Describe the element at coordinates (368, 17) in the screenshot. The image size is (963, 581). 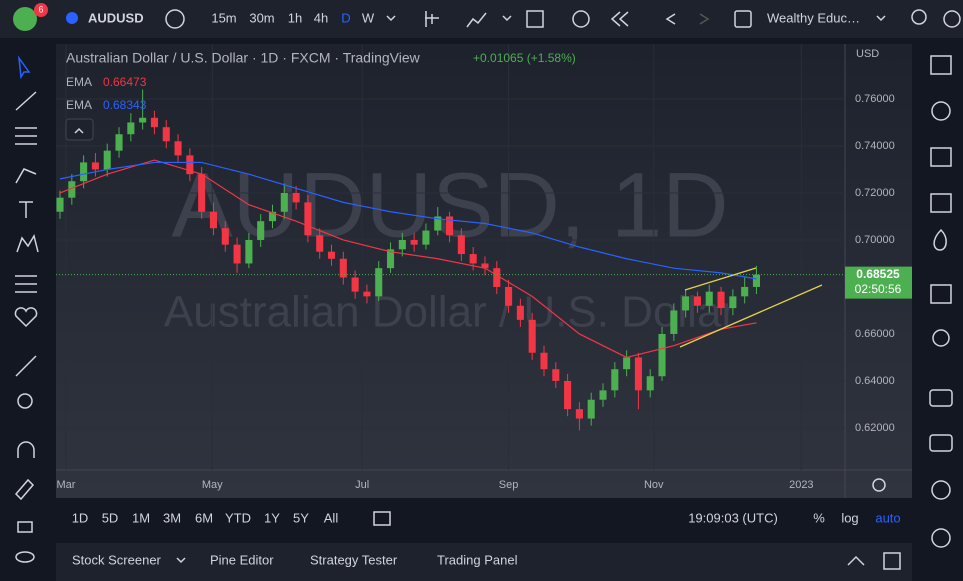
I see `interval: W` at that location.